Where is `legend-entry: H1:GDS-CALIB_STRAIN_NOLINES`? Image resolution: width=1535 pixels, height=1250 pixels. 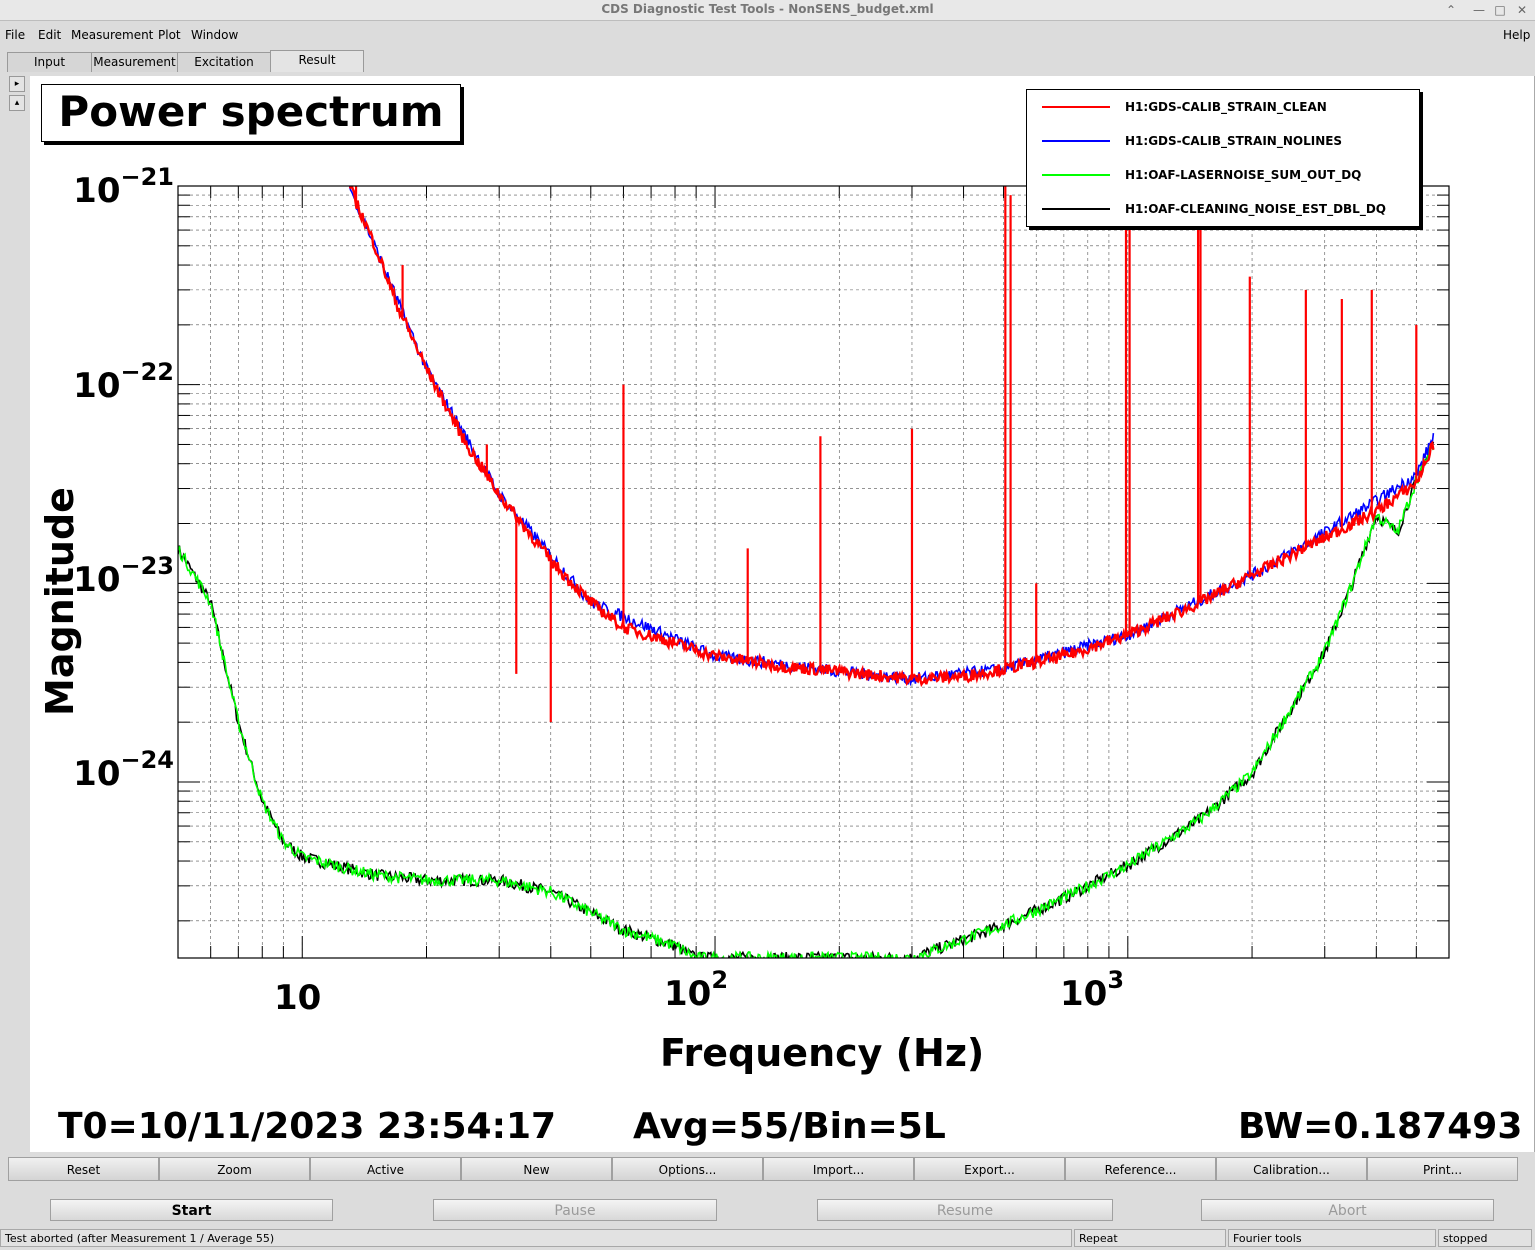
legend-entry: H1:GDS-CALIB_STRAIN_NOLINES is located at coordinates (1223, 141).